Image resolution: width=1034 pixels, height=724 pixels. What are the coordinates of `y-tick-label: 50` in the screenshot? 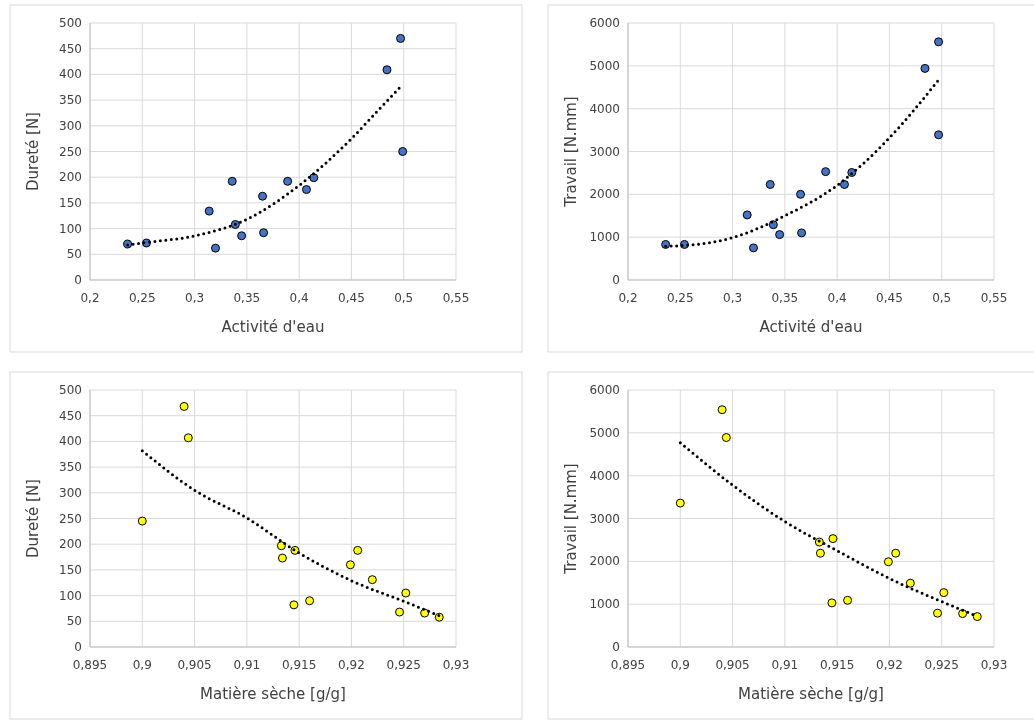 It's located at (74, 621).